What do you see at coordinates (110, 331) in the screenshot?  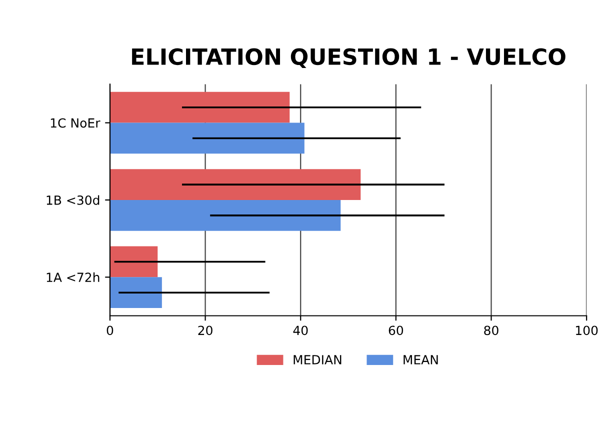 I see `x-tick-label: 0` at bounding box center [110, 331].